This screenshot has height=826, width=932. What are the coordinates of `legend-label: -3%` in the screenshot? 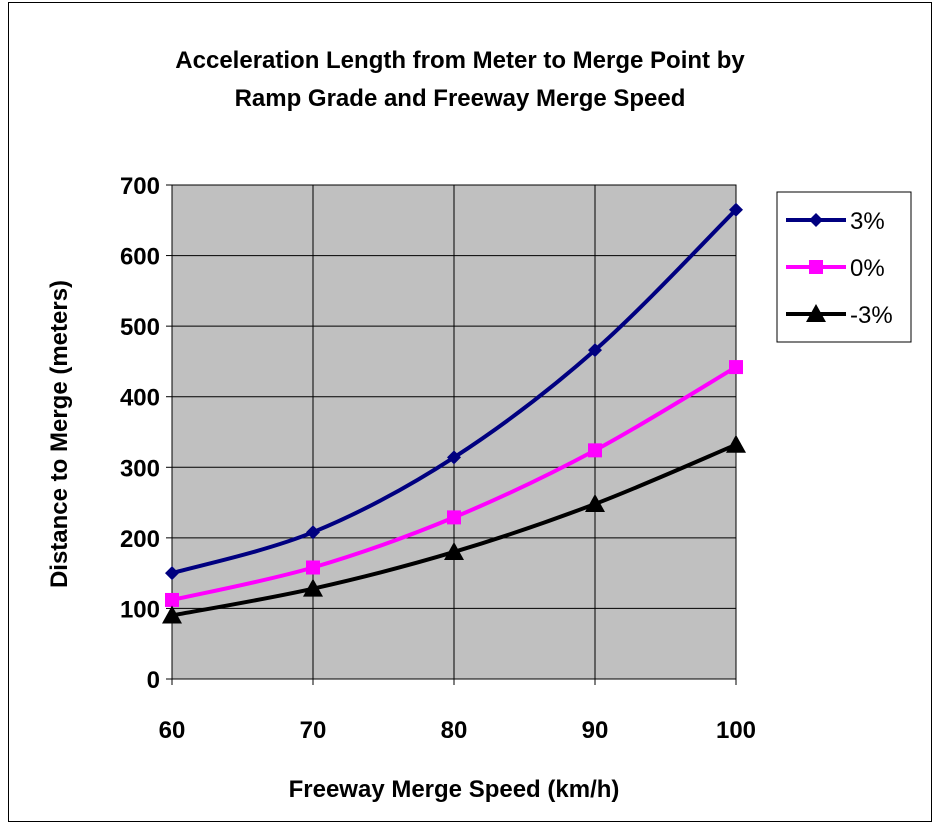 It's located at (871, 315).